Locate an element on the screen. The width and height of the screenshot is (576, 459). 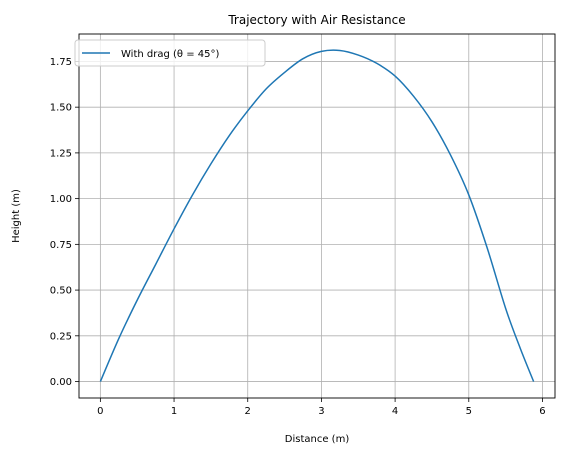
x-tick-label: 1 is located at coordinates (174, 411).